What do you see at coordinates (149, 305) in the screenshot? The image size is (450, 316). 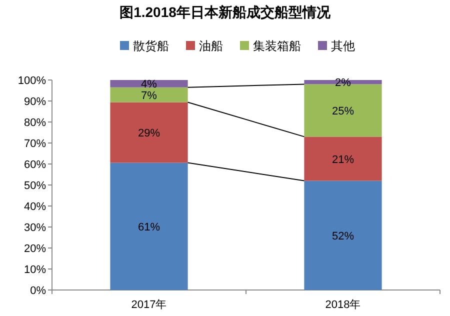 I see `x-tick-label: 2017年` at bounding box center [149, 305].